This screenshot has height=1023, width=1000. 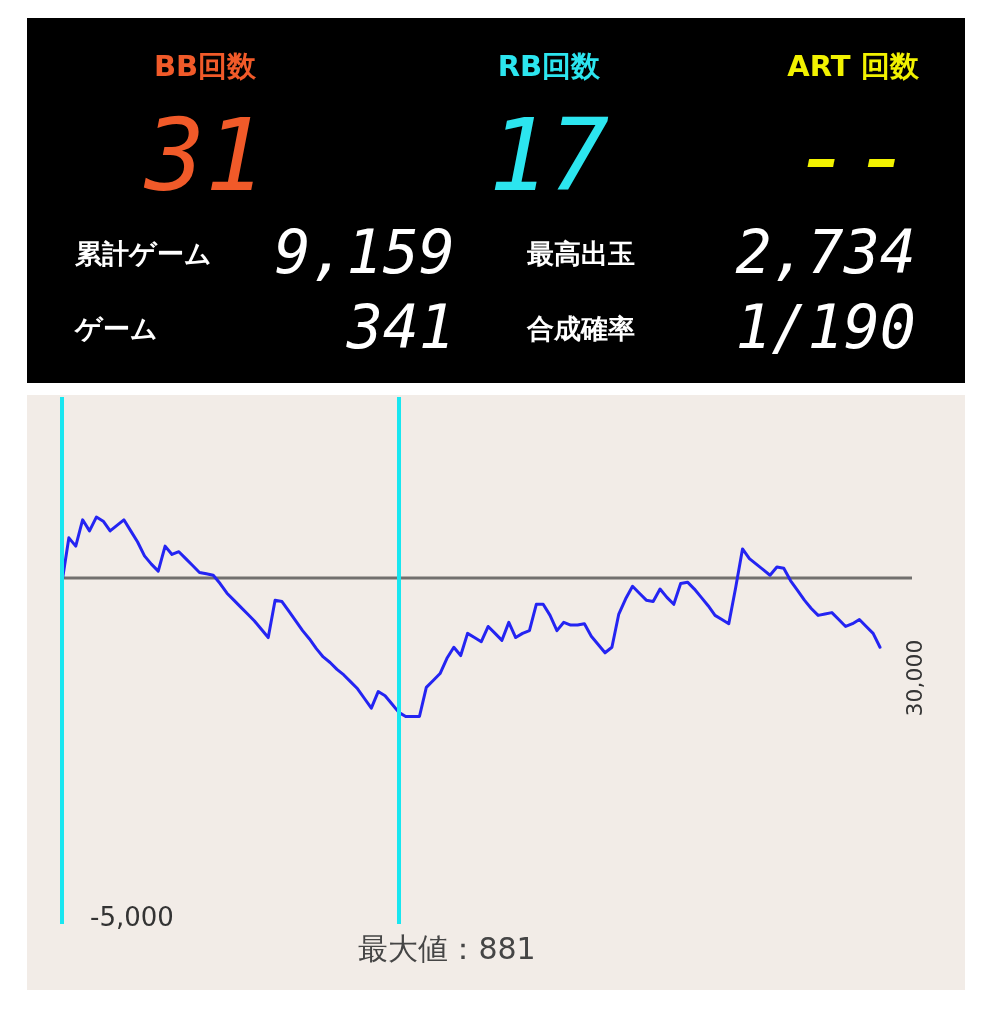 I want to click on category-label: BB回数, so click(x=205, y=66).